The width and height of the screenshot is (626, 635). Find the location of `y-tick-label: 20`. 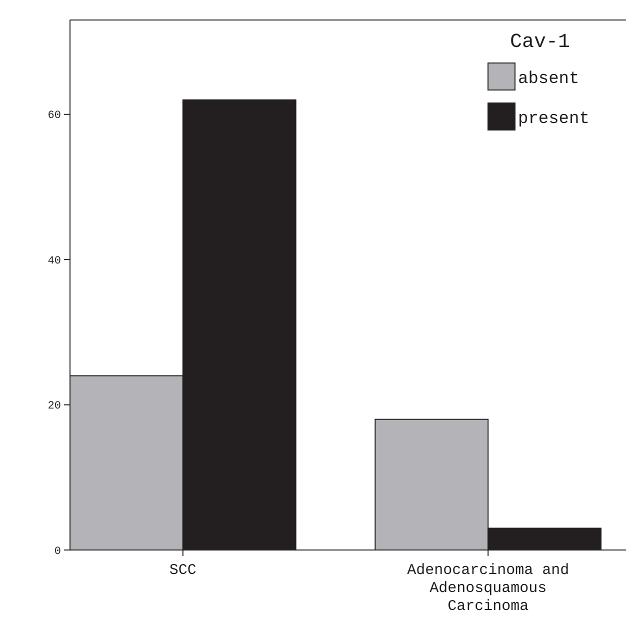

y-tick-label: 20 is located at coordinates (54, 406).